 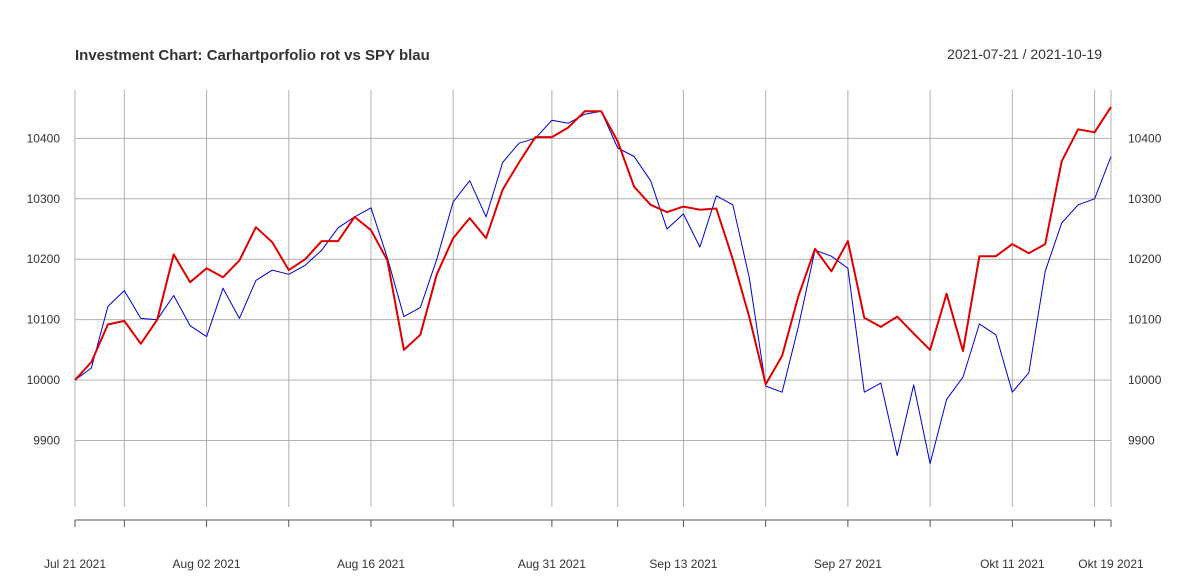 What do you see at coordinates (44, 138) in the screenshot?
I see `y-tick-label-left: 10400` at bounding box center [44, 138].